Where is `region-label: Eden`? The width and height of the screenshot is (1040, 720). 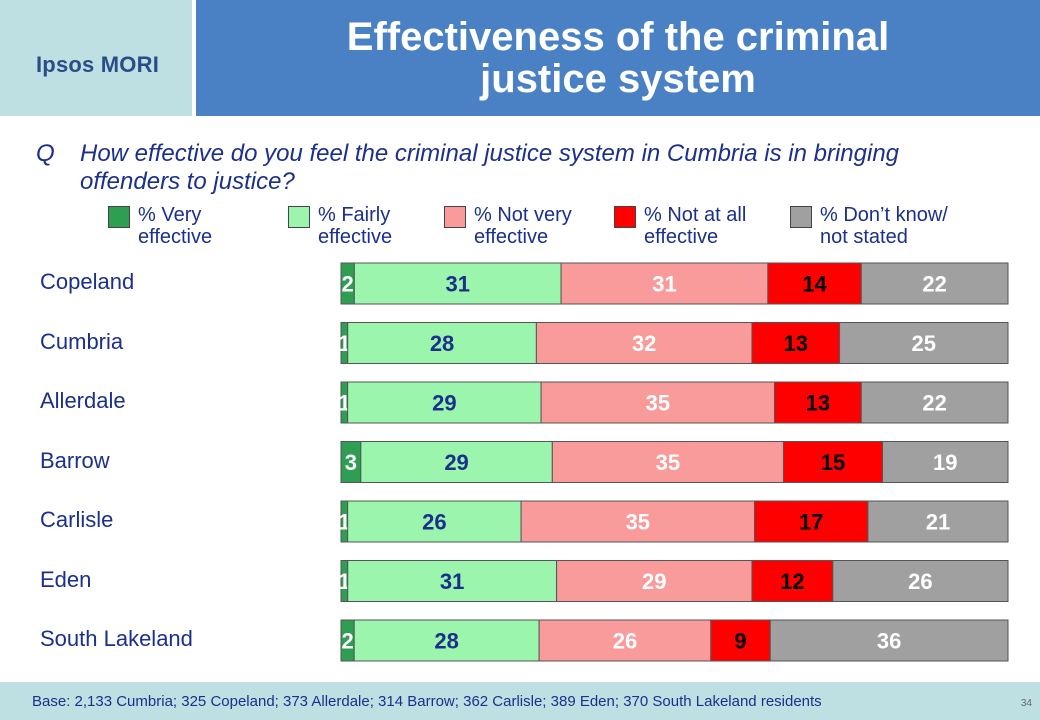
region-label: Eden is located at coordinates (66, 579).